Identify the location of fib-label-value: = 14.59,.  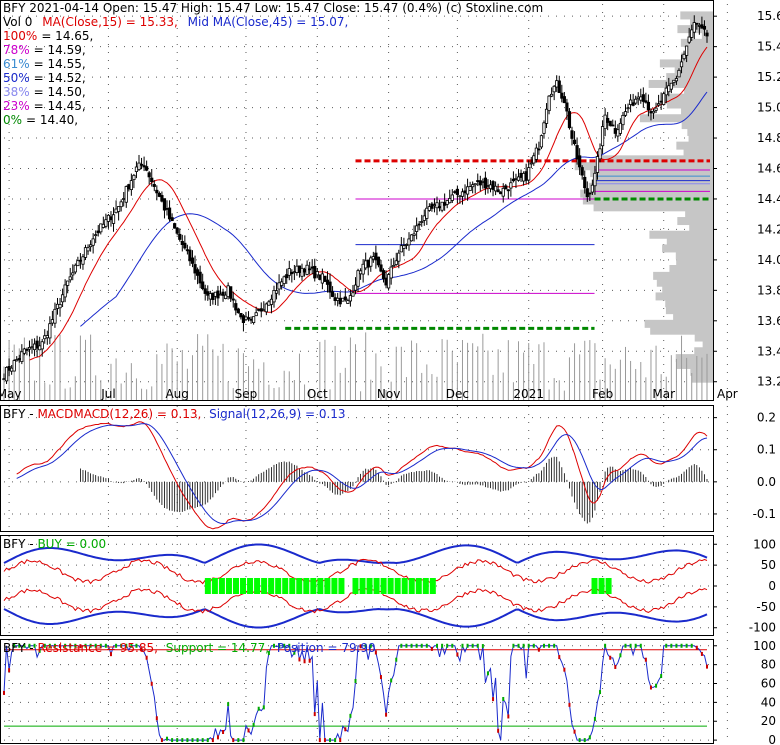
(60, 50).